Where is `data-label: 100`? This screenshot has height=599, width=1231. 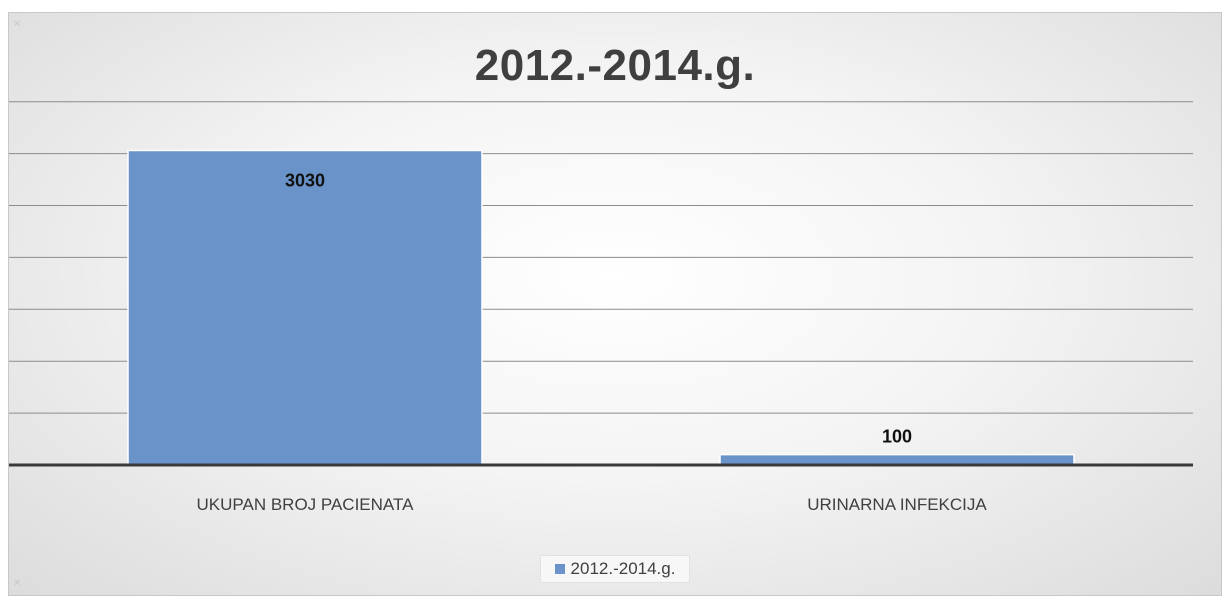
data-label: 100 is located at coordinates (897, 437).